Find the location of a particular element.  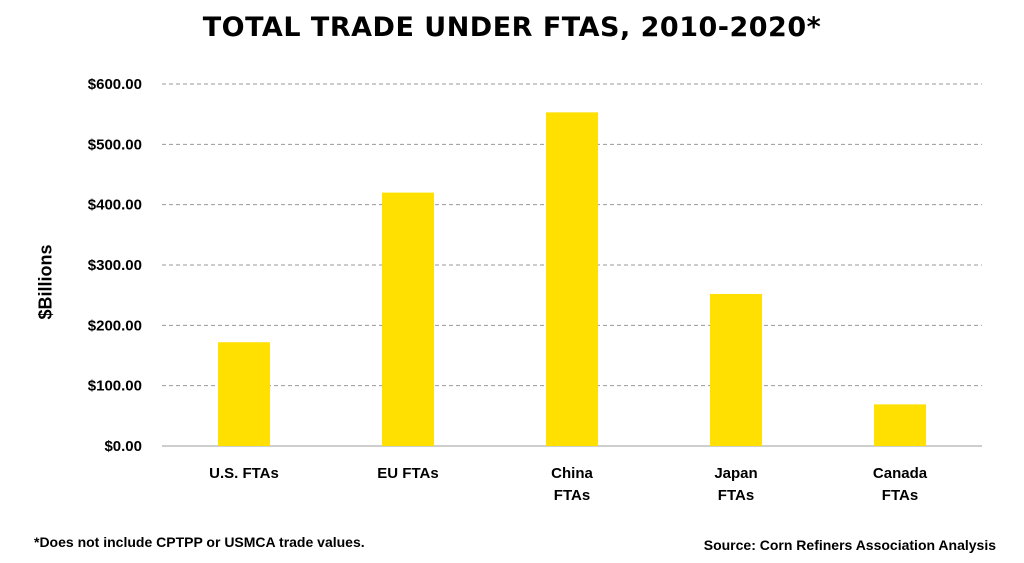

y-tick-label: $100.00 is located at coordinates (115, 386).